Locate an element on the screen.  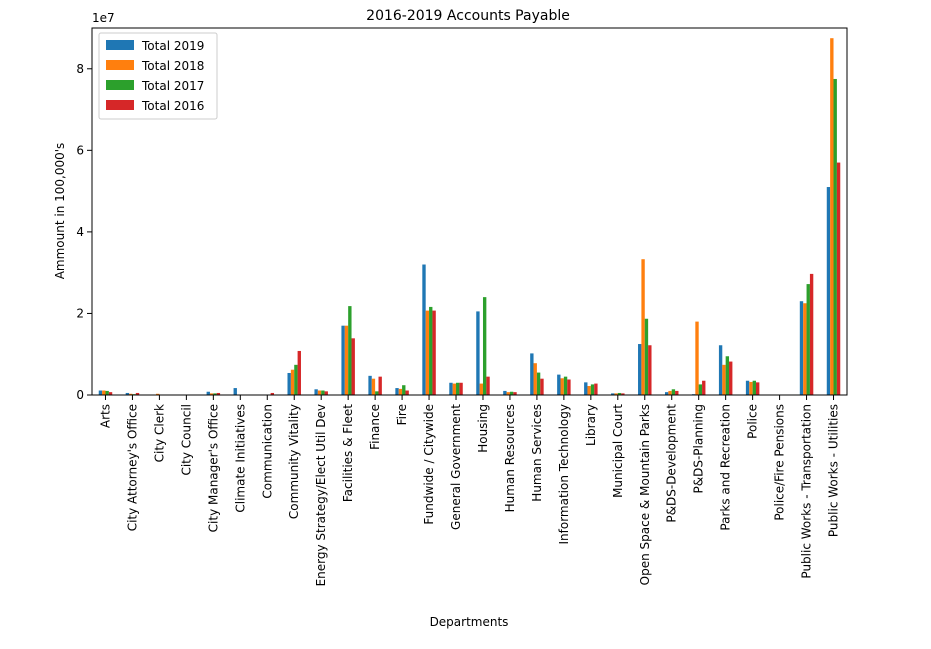
x-tick-label: Parks and Recreation is located at coordinates (726, 467).